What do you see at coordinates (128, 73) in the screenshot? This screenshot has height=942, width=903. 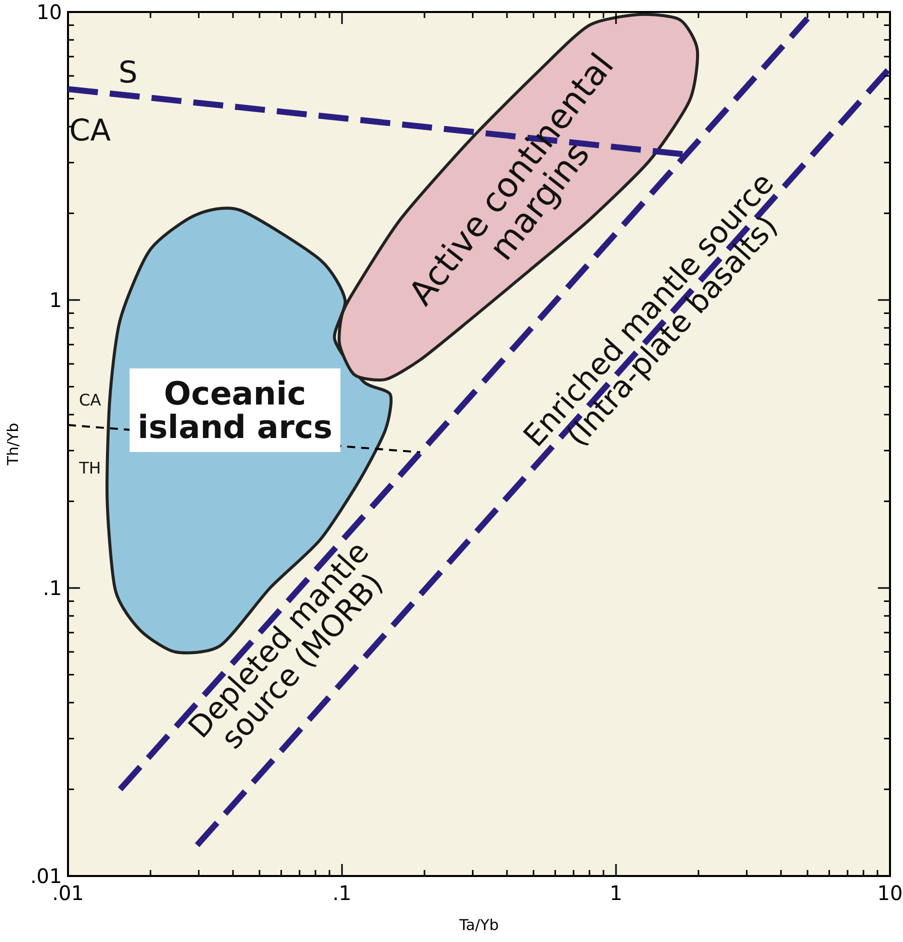 I see `annotation: S` at bounding box center [128, 73].